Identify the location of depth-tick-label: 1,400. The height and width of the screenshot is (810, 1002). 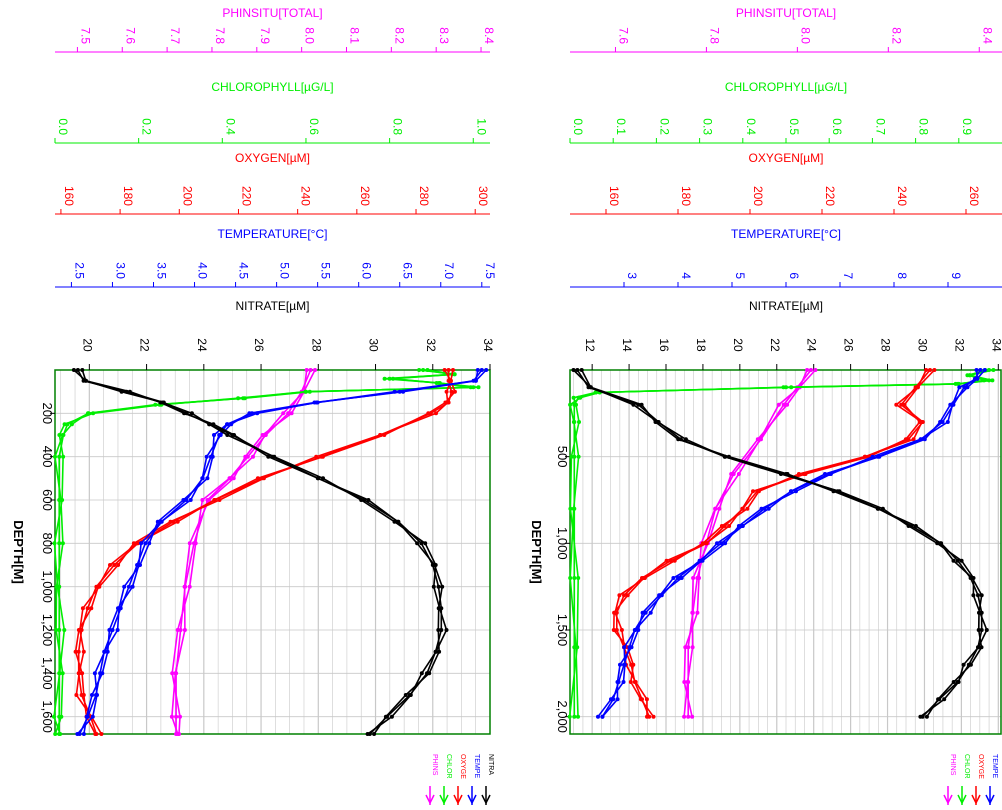
(47, 673).